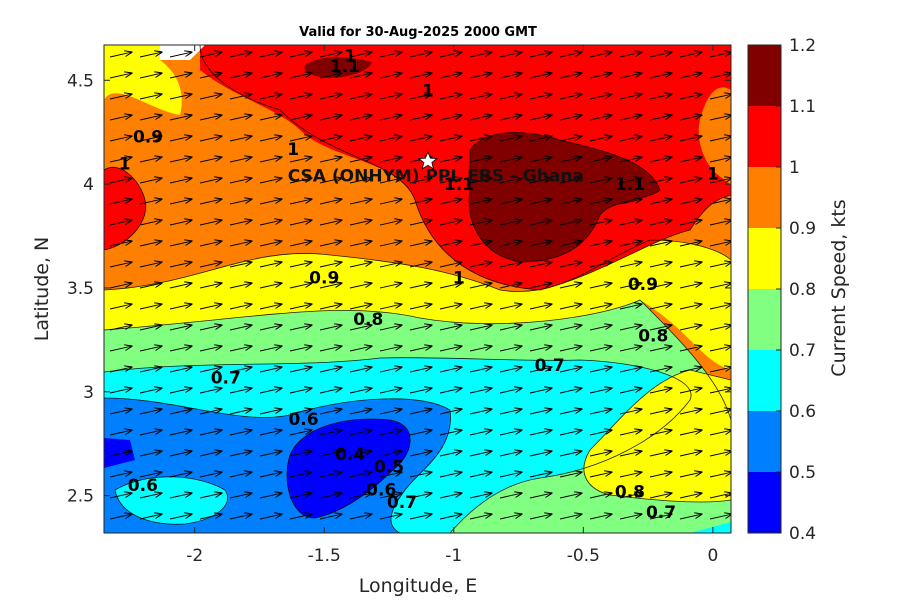 The width and height of the screenshot is (900, 600). I want to click on colorbar-tick-label: 1.2, so click(802, 46).